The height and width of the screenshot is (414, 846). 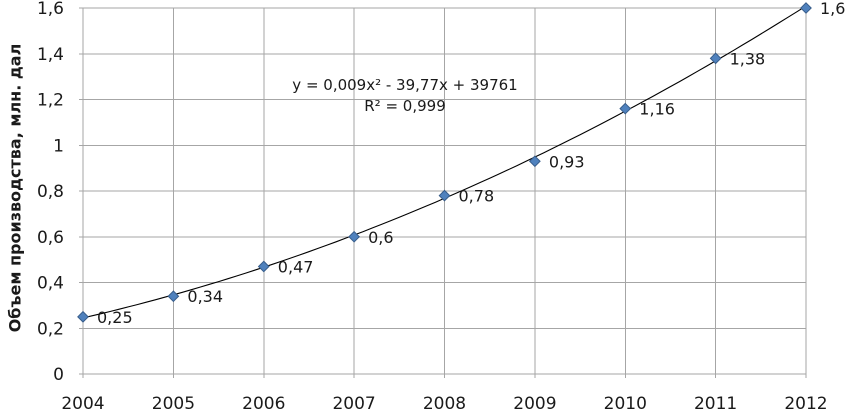 What do you see at coordinates (50, 329) in the screenshot?
I see `y-tick-label: 0,2` at bounding box center [50, 329].